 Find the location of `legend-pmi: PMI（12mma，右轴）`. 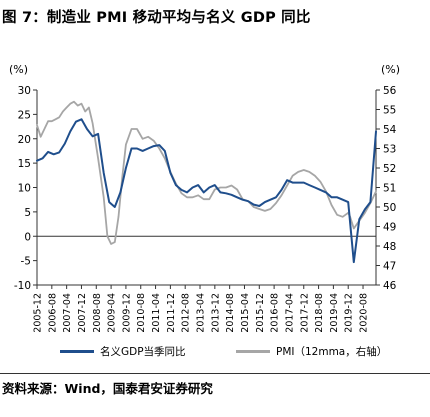

legend-pmi: PMI（12mma，右轴） is located at coordinates (311, 351).